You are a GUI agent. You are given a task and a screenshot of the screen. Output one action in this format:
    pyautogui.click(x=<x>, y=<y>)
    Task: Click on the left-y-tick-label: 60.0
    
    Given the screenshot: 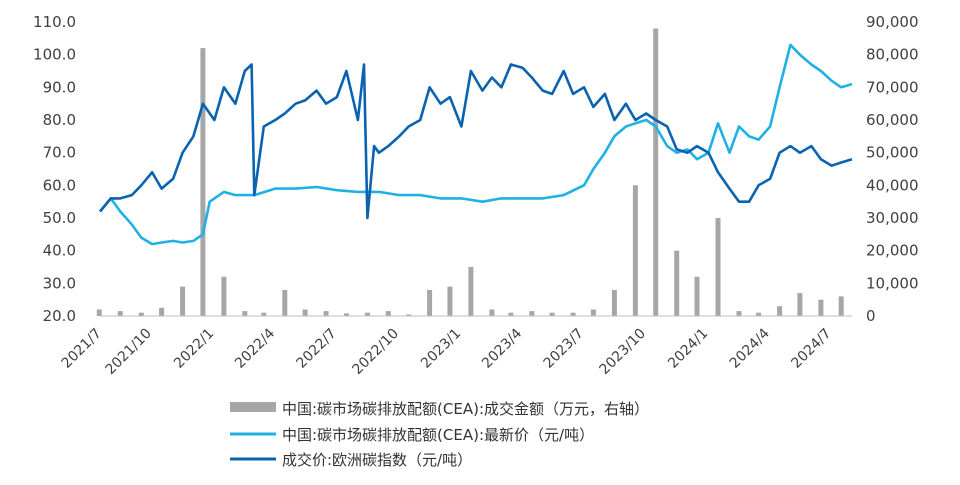 What is the action you would take?
    pyautogui.click(x=59, y=185)
    